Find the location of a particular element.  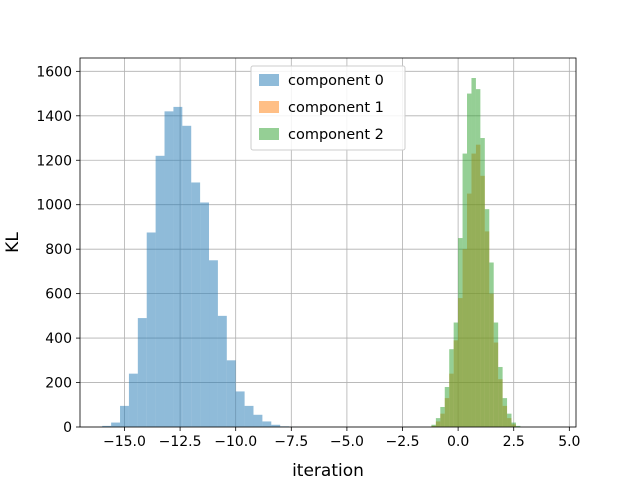

y-tick-label-3: 600 is located at coordinates (58, 295).